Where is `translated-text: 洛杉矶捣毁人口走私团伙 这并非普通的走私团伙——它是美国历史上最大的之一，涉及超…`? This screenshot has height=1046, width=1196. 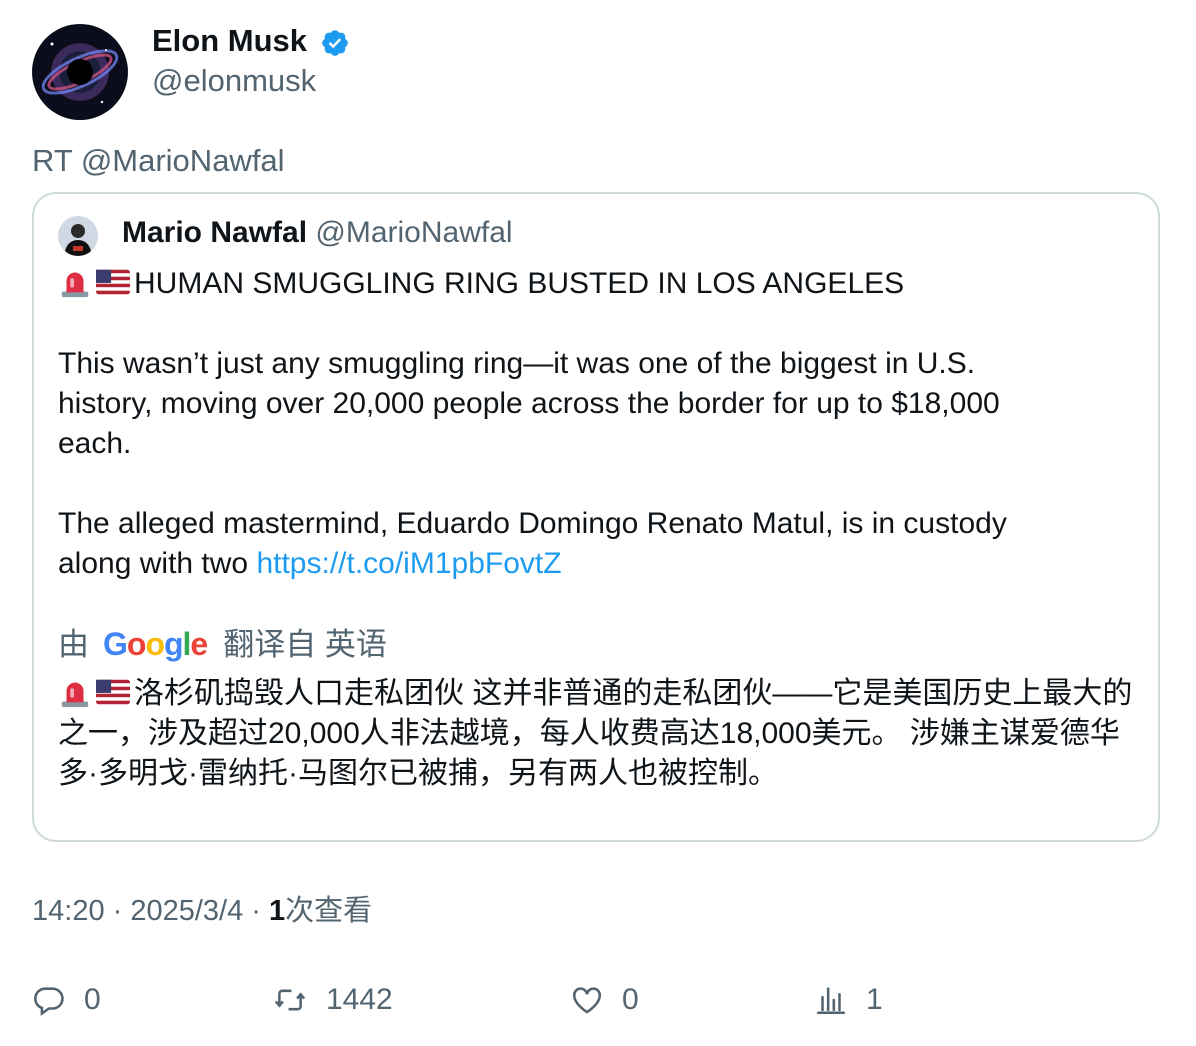 translated-text: 洛杉矶捣毁人口走私团伙 这并非普通的走私团伙——它是美国历史上最大的之一，涉及超… is located at coordinates (600, 734).